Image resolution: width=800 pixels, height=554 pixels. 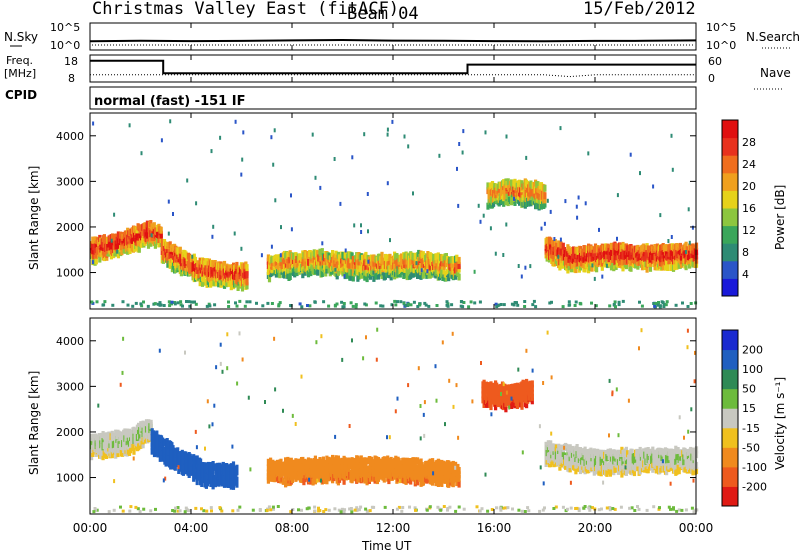 I want to click on freq-tick-bottom: 8, so click(x=71, y=78).